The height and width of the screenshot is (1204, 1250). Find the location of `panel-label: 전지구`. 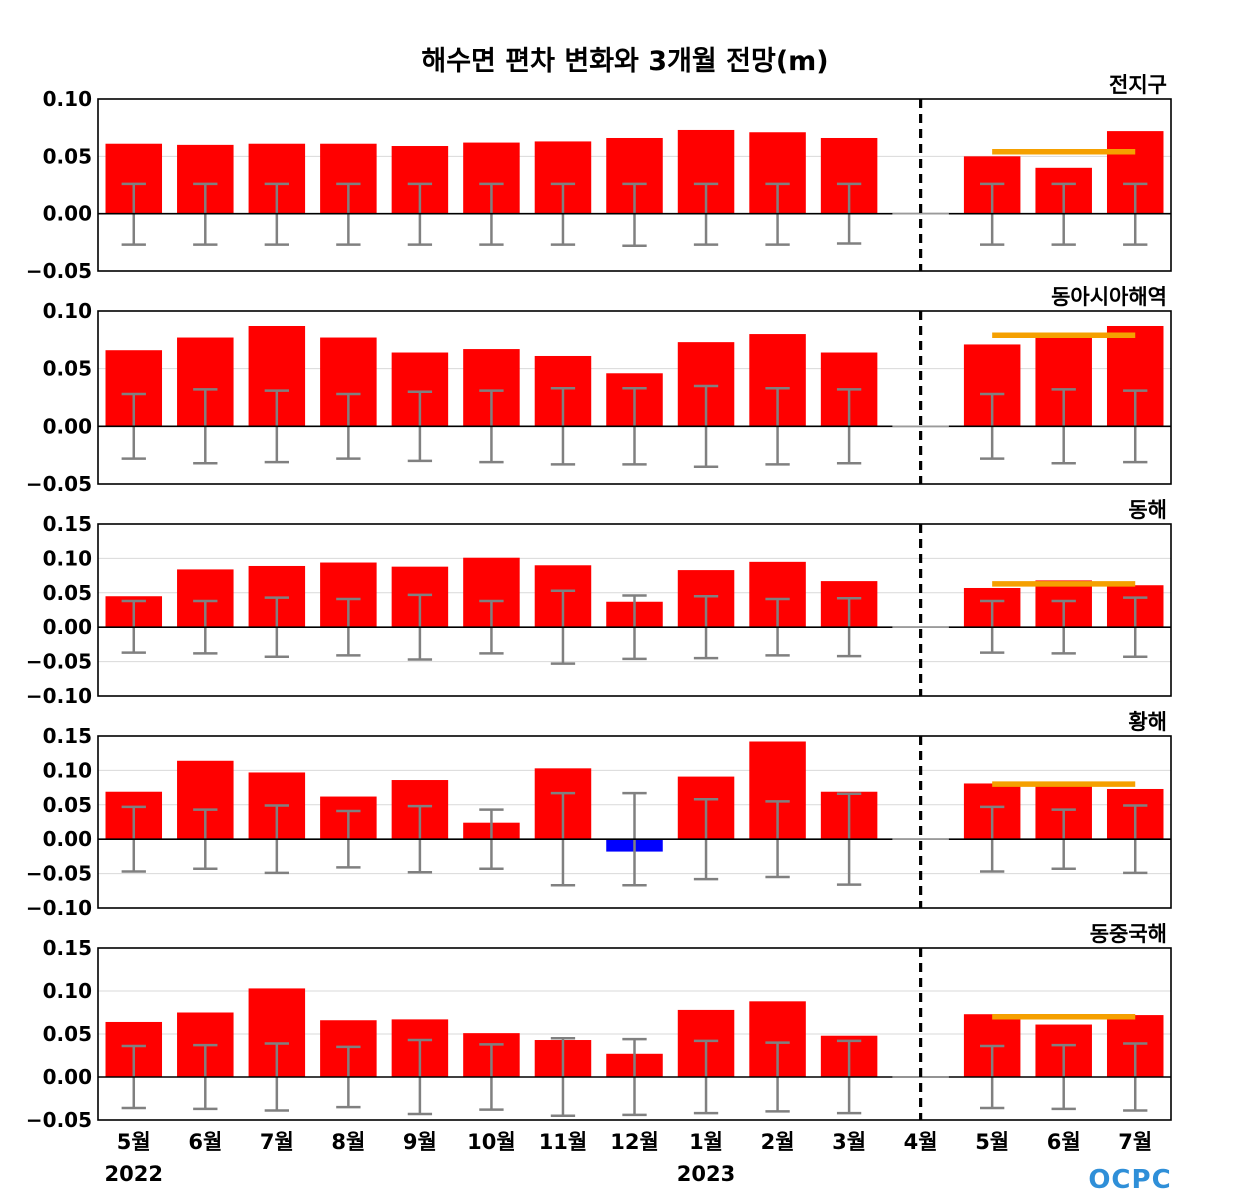

panel-label: 전지구 is located at coordinates (1138, 85).